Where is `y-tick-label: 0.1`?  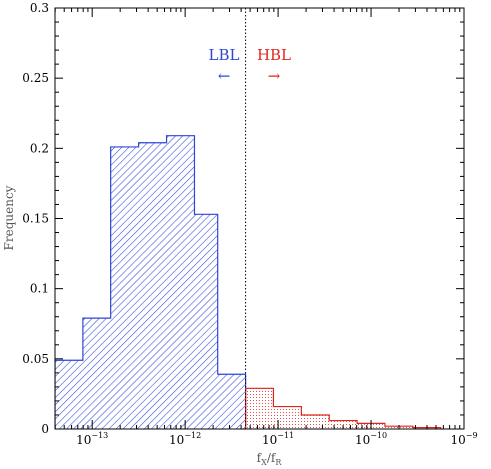 y-tick-label: 0.1 is located at coordinates (39, 289).